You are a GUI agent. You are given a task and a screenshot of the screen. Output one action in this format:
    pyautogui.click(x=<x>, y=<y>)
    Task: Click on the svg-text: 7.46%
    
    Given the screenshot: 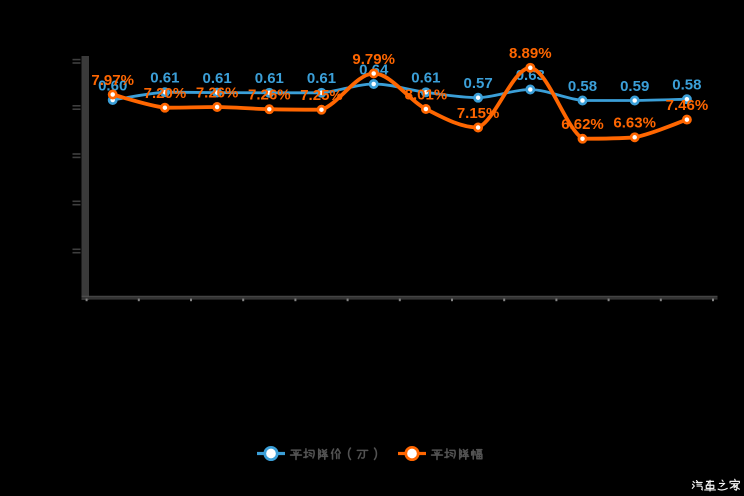 What is the action you would take?
    pyautogui.click(x=687, y=105)
    